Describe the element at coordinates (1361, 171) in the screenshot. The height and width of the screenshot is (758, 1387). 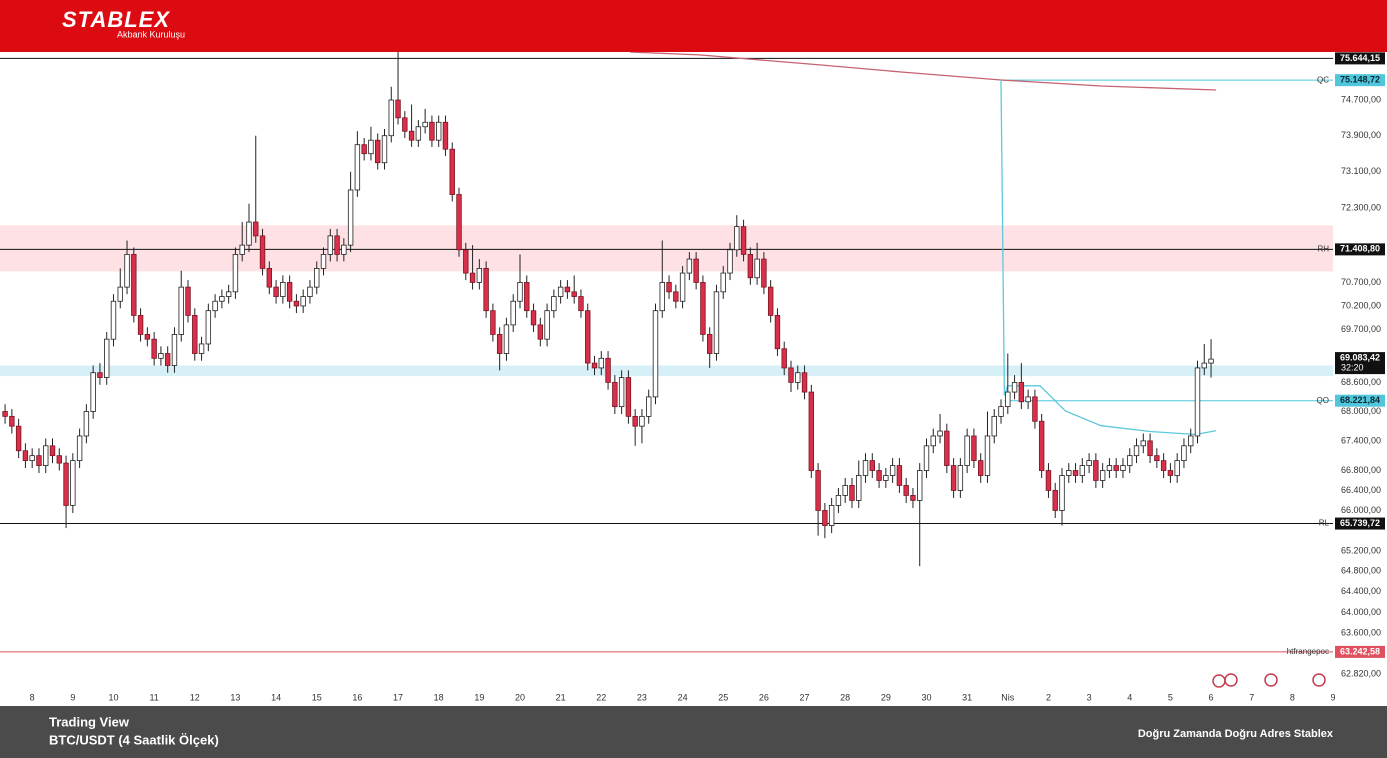
I see `y-tick-label: 73.100,00` at that location.